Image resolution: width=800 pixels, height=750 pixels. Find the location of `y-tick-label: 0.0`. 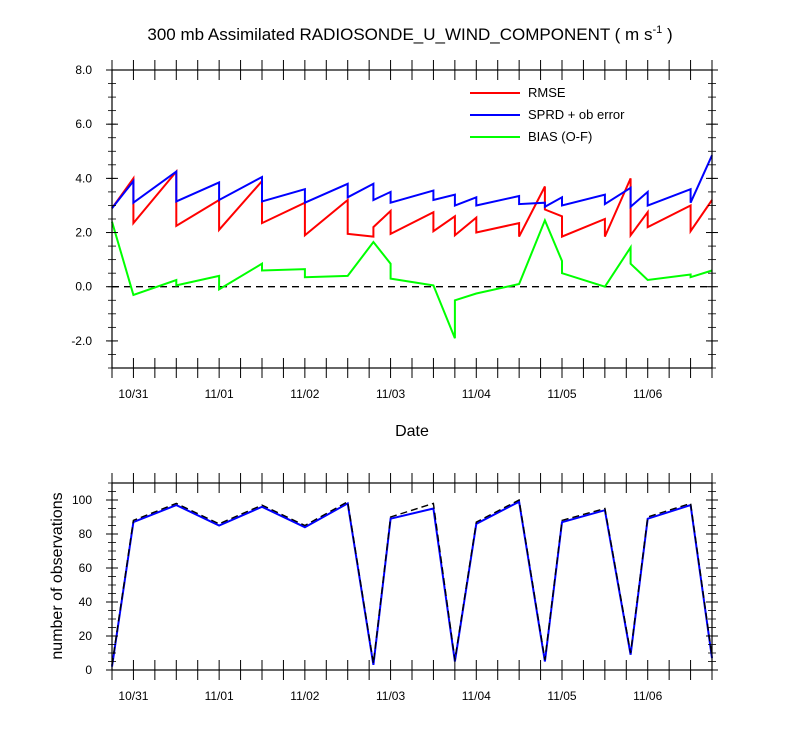

y-tick-label: 0.0 is located at coordinates (83, 287).